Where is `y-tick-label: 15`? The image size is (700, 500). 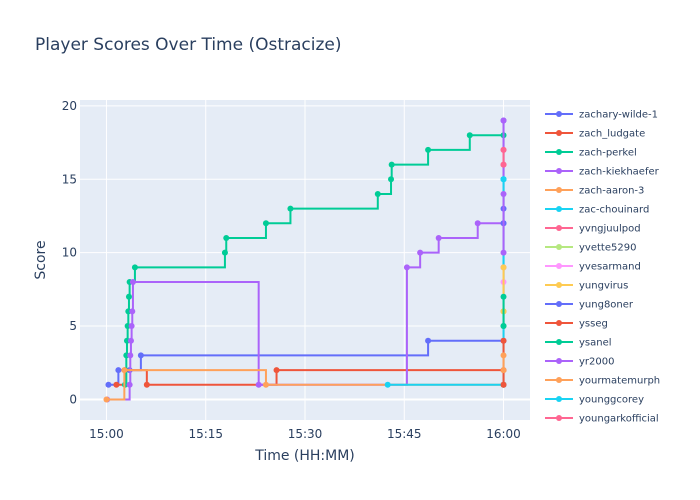 y-tick-label: 15 is located at coordinates (69, 179).